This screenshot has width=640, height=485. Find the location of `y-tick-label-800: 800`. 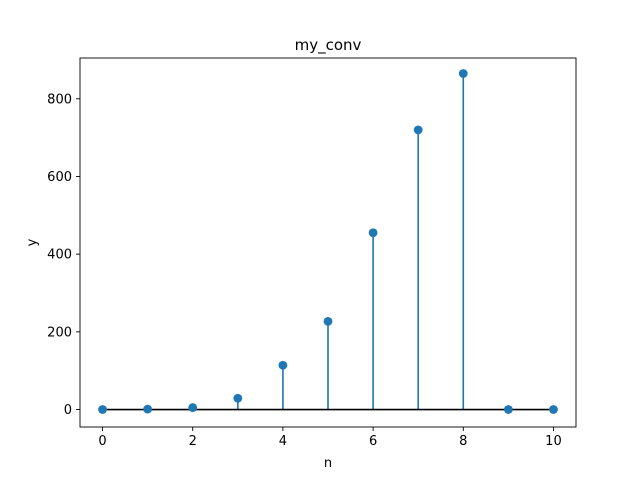

y-tick-label-800: 800 is located at coordinates (59, 99).